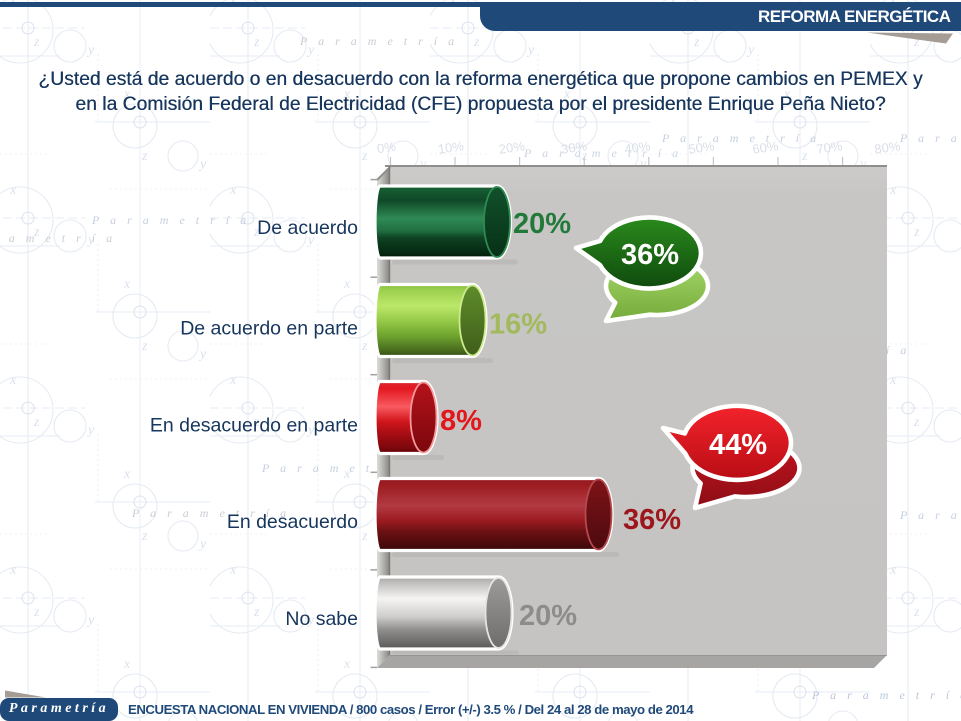 The image size is (961, 721). What do you see at coordinates (637, 147) in the screenshot?
I see `svg-text: 40%` at bounding box center [637, 147].